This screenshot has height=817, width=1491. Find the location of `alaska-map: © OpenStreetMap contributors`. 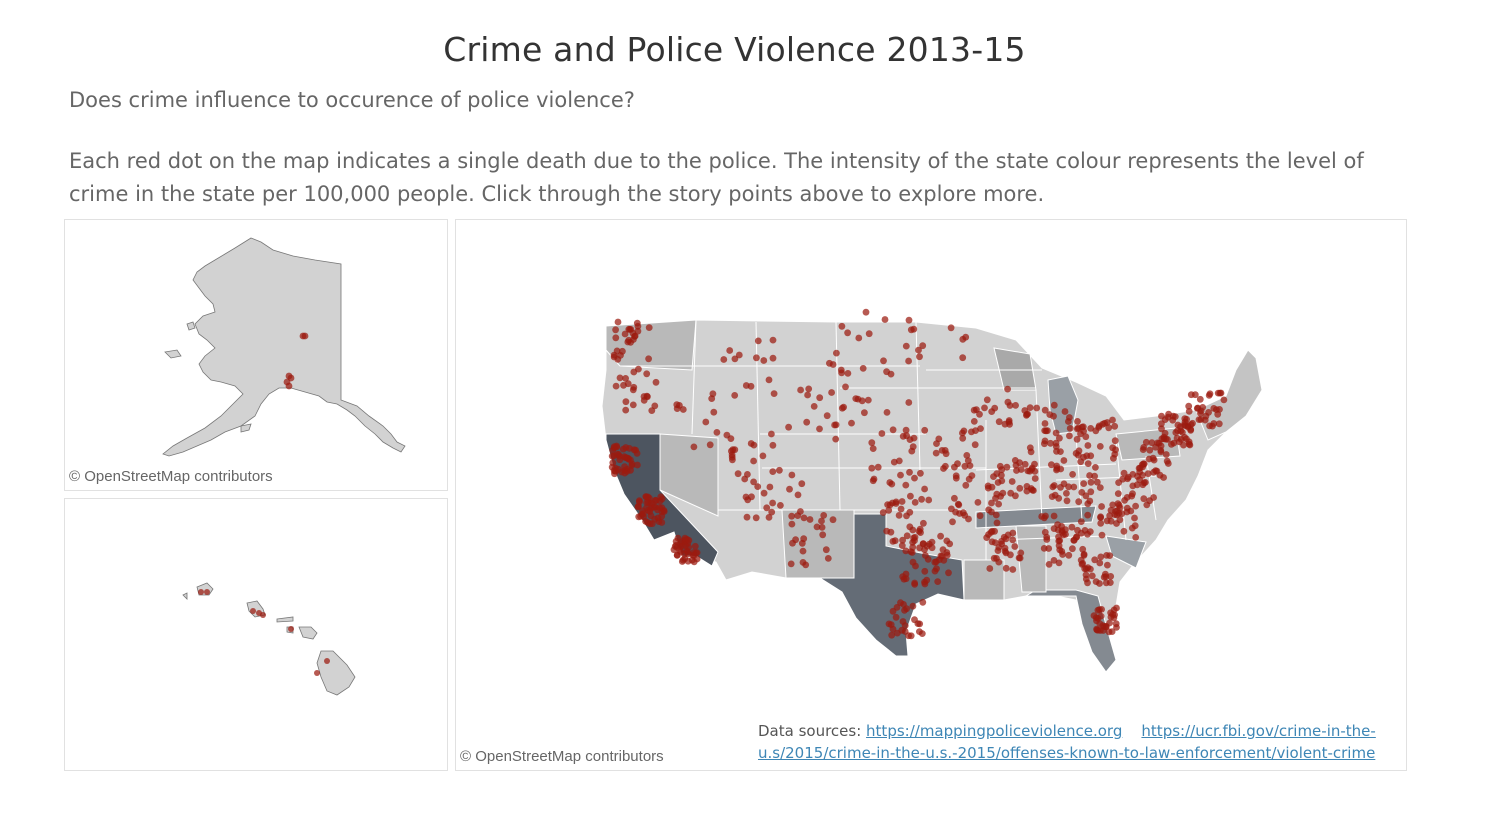

alaska-map: © OpenStreetMap contributors is located at coordinates (256, 355).